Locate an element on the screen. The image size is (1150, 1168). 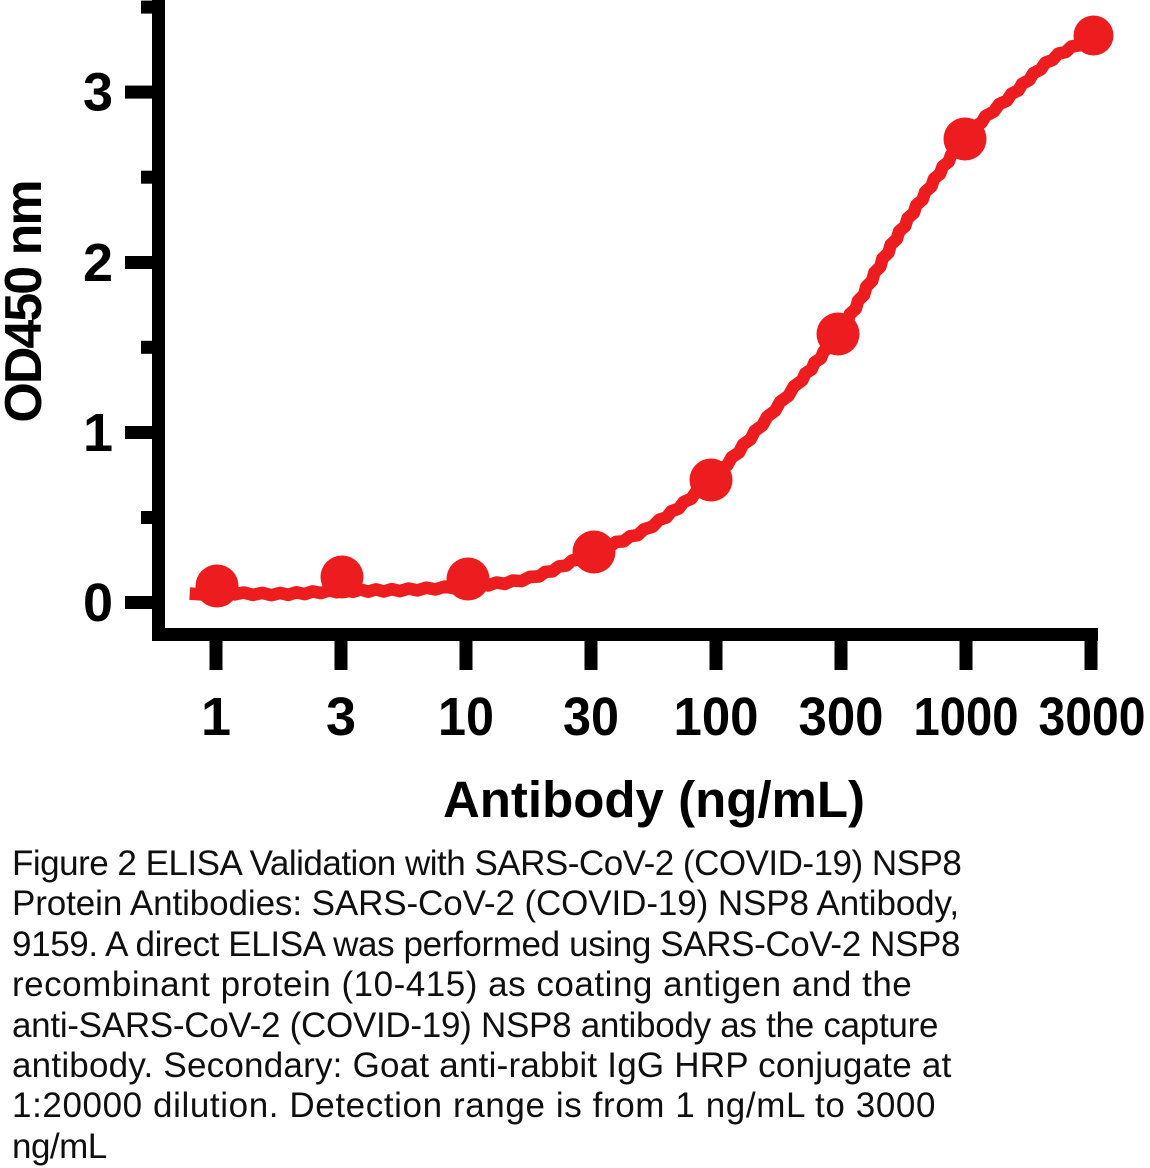
svg-text: 2 is located at coordinates (98, 263).